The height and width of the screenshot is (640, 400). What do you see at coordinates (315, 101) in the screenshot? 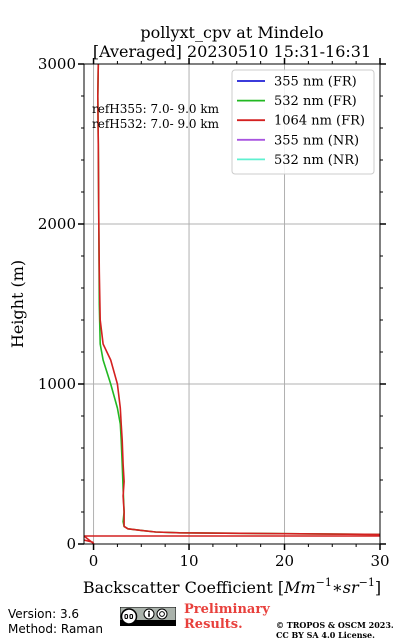
I see `legend-entry-1: 532 nm (FR)` at bounding box center [315, 101].